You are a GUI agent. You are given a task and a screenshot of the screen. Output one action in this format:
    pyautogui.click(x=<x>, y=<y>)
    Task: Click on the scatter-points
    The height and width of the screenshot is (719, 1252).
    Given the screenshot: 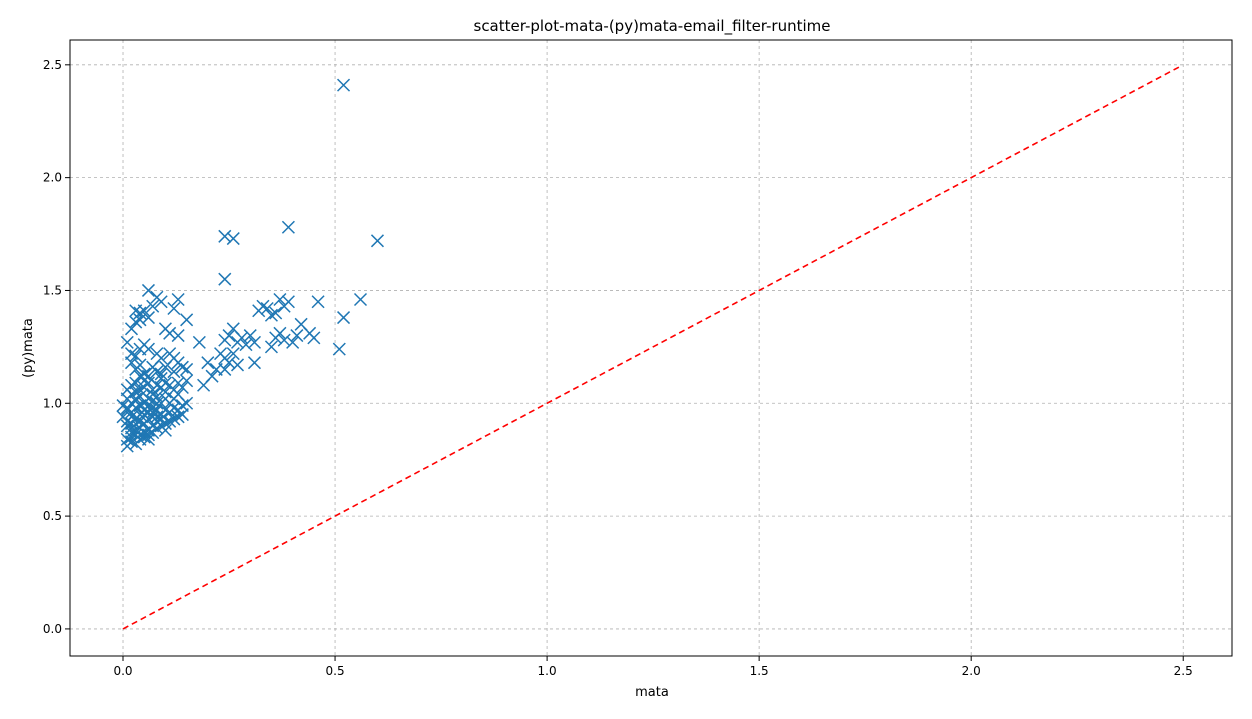 What is the action you would take?
    pyautogui.click(x=250, y=265)
    